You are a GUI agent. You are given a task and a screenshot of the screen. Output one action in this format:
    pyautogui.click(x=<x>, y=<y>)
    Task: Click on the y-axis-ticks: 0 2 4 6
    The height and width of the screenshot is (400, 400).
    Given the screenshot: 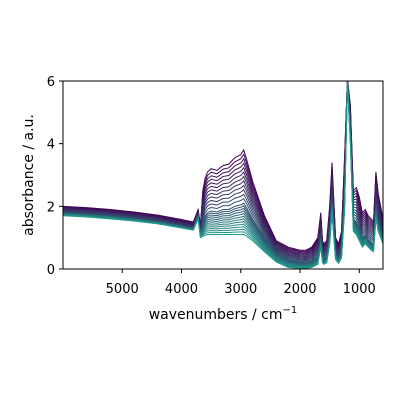 What is the action you would take?
    pyautogui.click(x=55, y=176)
    